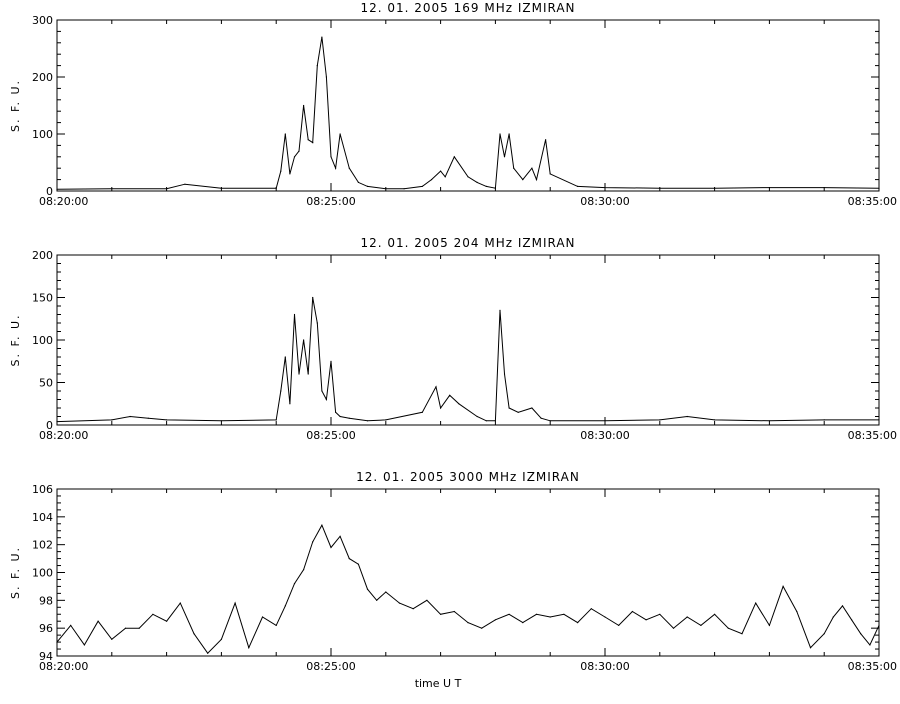 This screenshot has width=900, height=704. What do you see at coordinates (872, 666) in the screenshot?
I see `chart-3-xtick-label: 08:35:00` at bounding box center [872, 666].